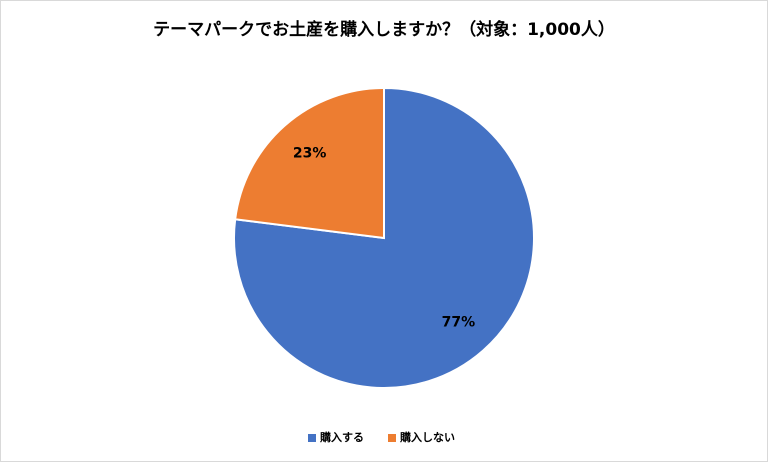 This screenshot has height=462, width=768. Describe the element at coordinates (341, 437) in the screenshot. I see `legend-label: 購入する` at that location.